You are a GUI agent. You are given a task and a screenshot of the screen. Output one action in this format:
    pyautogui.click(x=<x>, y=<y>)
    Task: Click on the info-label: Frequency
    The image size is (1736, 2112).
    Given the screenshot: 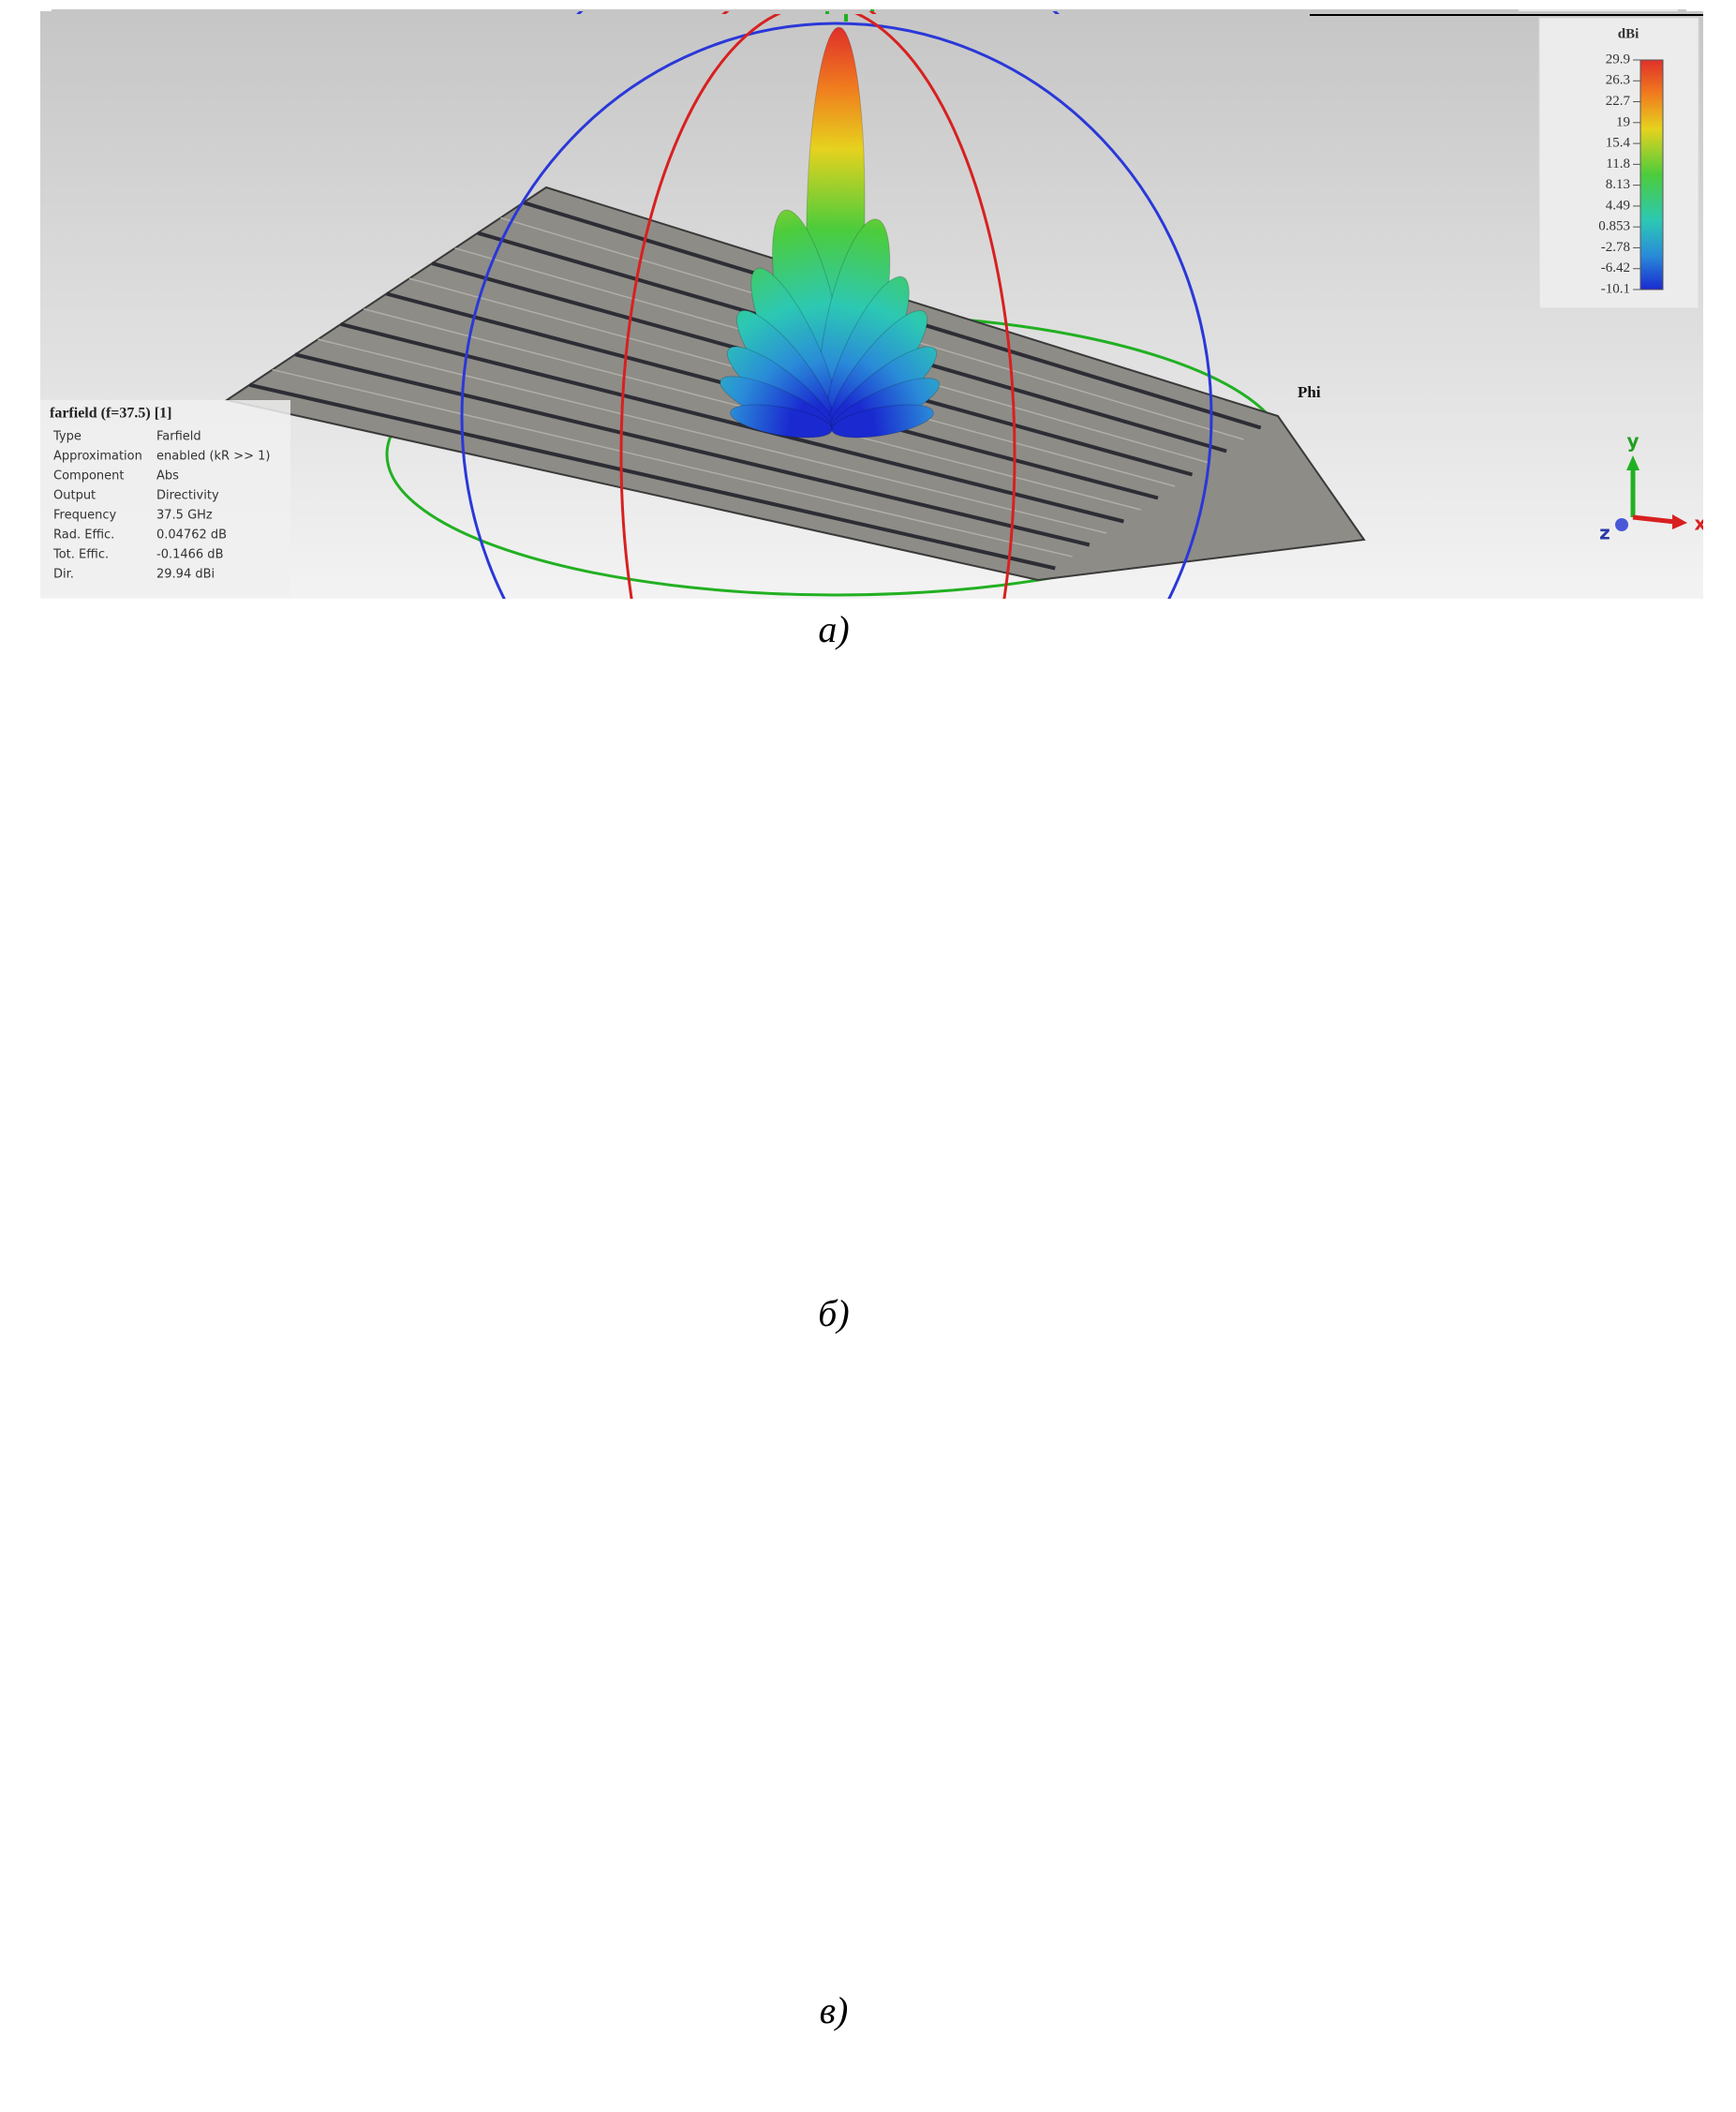 What is the action you would take?
    pyautogui.click(x=84, y=516)
    